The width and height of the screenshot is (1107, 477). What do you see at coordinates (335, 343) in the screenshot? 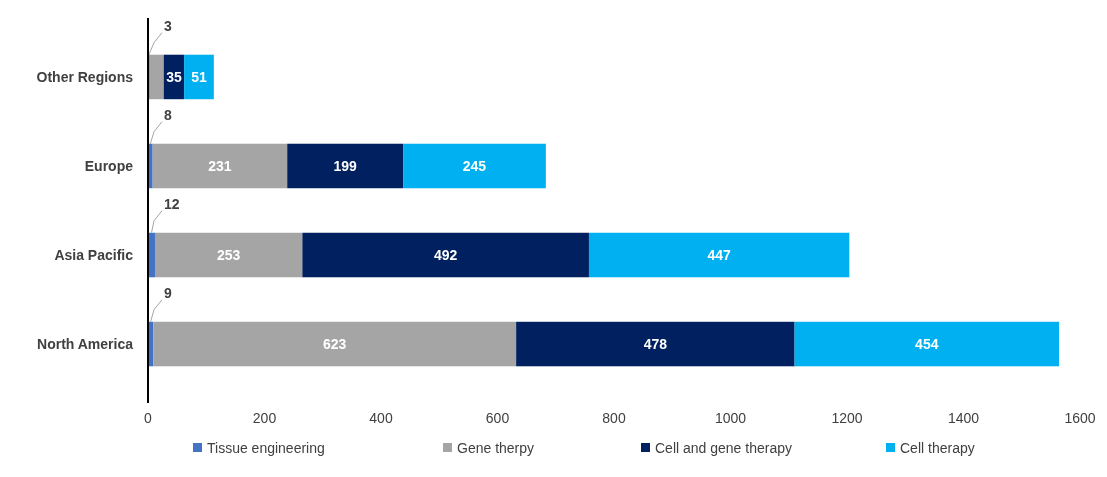
I see `data-label: 623` at bounding box center [335, 343].